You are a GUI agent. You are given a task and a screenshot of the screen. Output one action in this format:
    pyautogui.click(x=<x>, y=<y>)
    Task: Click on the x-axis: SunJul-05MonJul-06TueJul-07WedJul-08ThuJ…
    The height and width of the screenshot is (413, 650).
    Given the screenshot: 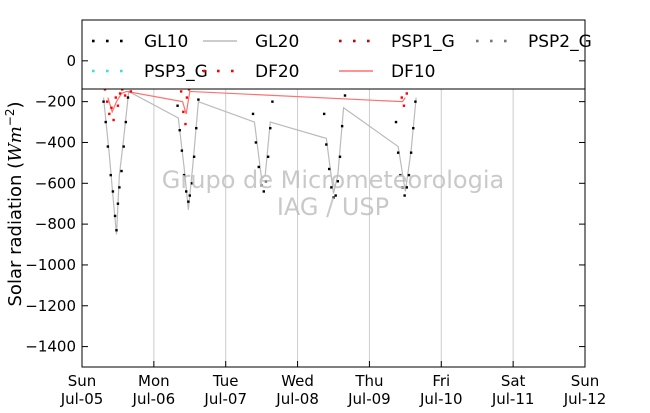 What is the action you would take?
    pyautogui.click(x=333, y=384)
    